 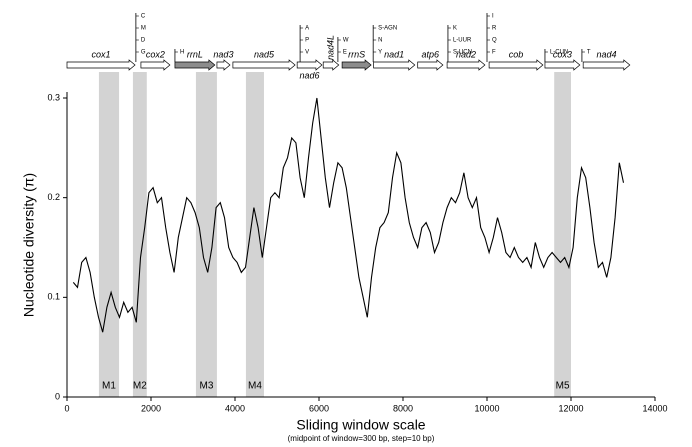 What do you see at coordinates (380, 53) in the screenshot?
I see `trna-label: Y` at bounding box center [380, 53].